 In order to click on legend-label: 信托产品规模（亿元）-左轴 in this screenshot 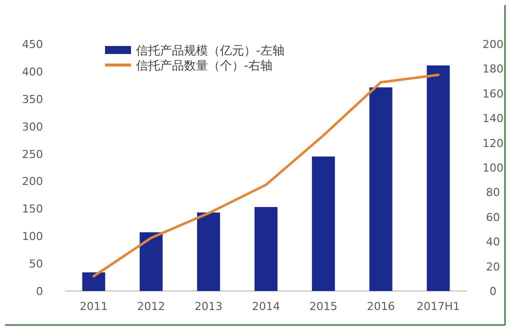, I will do `click(210, 51)`.